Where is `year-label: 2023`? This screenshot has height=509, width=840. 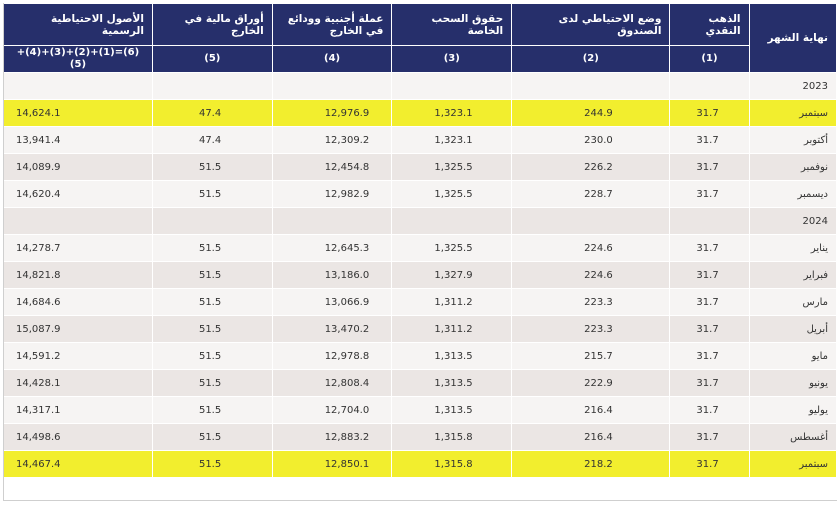
year-label: 2023 is located at coordinates (793, 86).